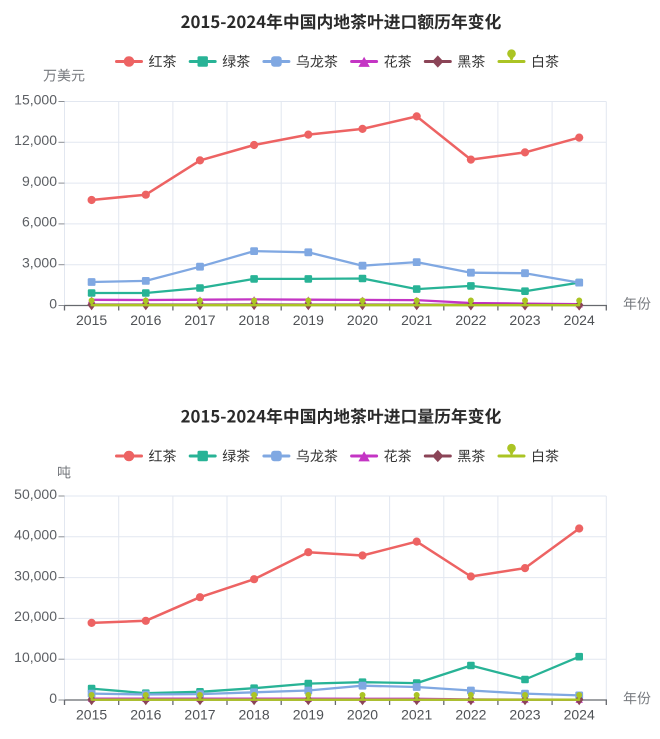 Image resolution: width=660 pixels, height=739 pixels. What do you see at coordinates (39, 263) in the screenshot?
I see `svg-text: 3,000` at bounding box center [39, 263].